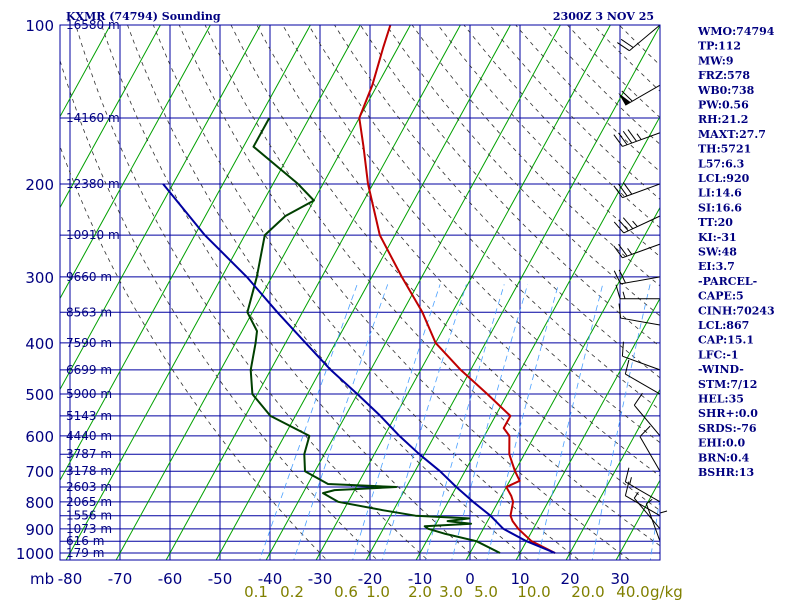 The height and width of the screenshot is (600, 800). What do you see at coordinates (89, 436) in the screenshot?
I see `height-label: 4440 m` at bounding box center [89, 436].